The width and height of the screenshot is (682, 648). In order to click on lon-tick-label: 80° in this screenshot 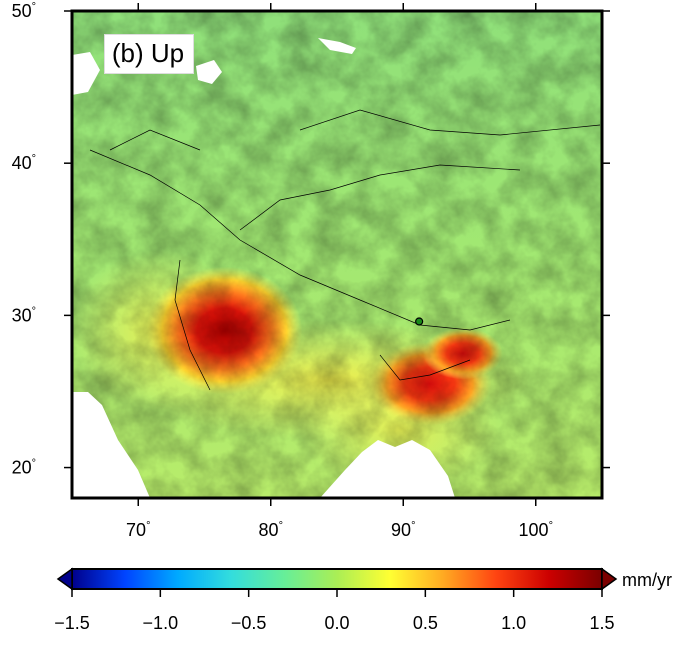, I will do `click(271, 530)`.